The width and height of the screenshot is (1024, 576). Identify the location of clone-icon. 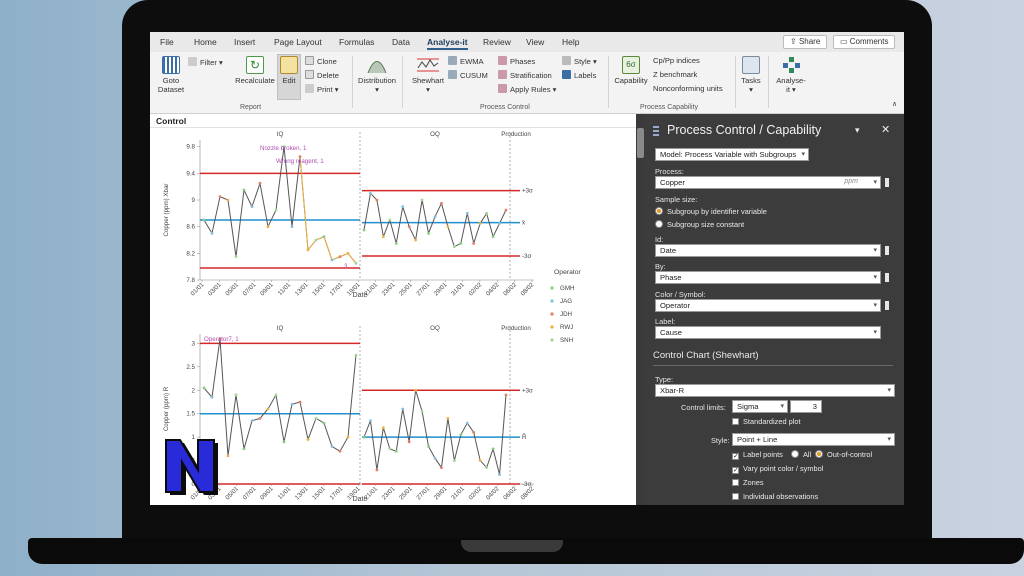
(309, 60).